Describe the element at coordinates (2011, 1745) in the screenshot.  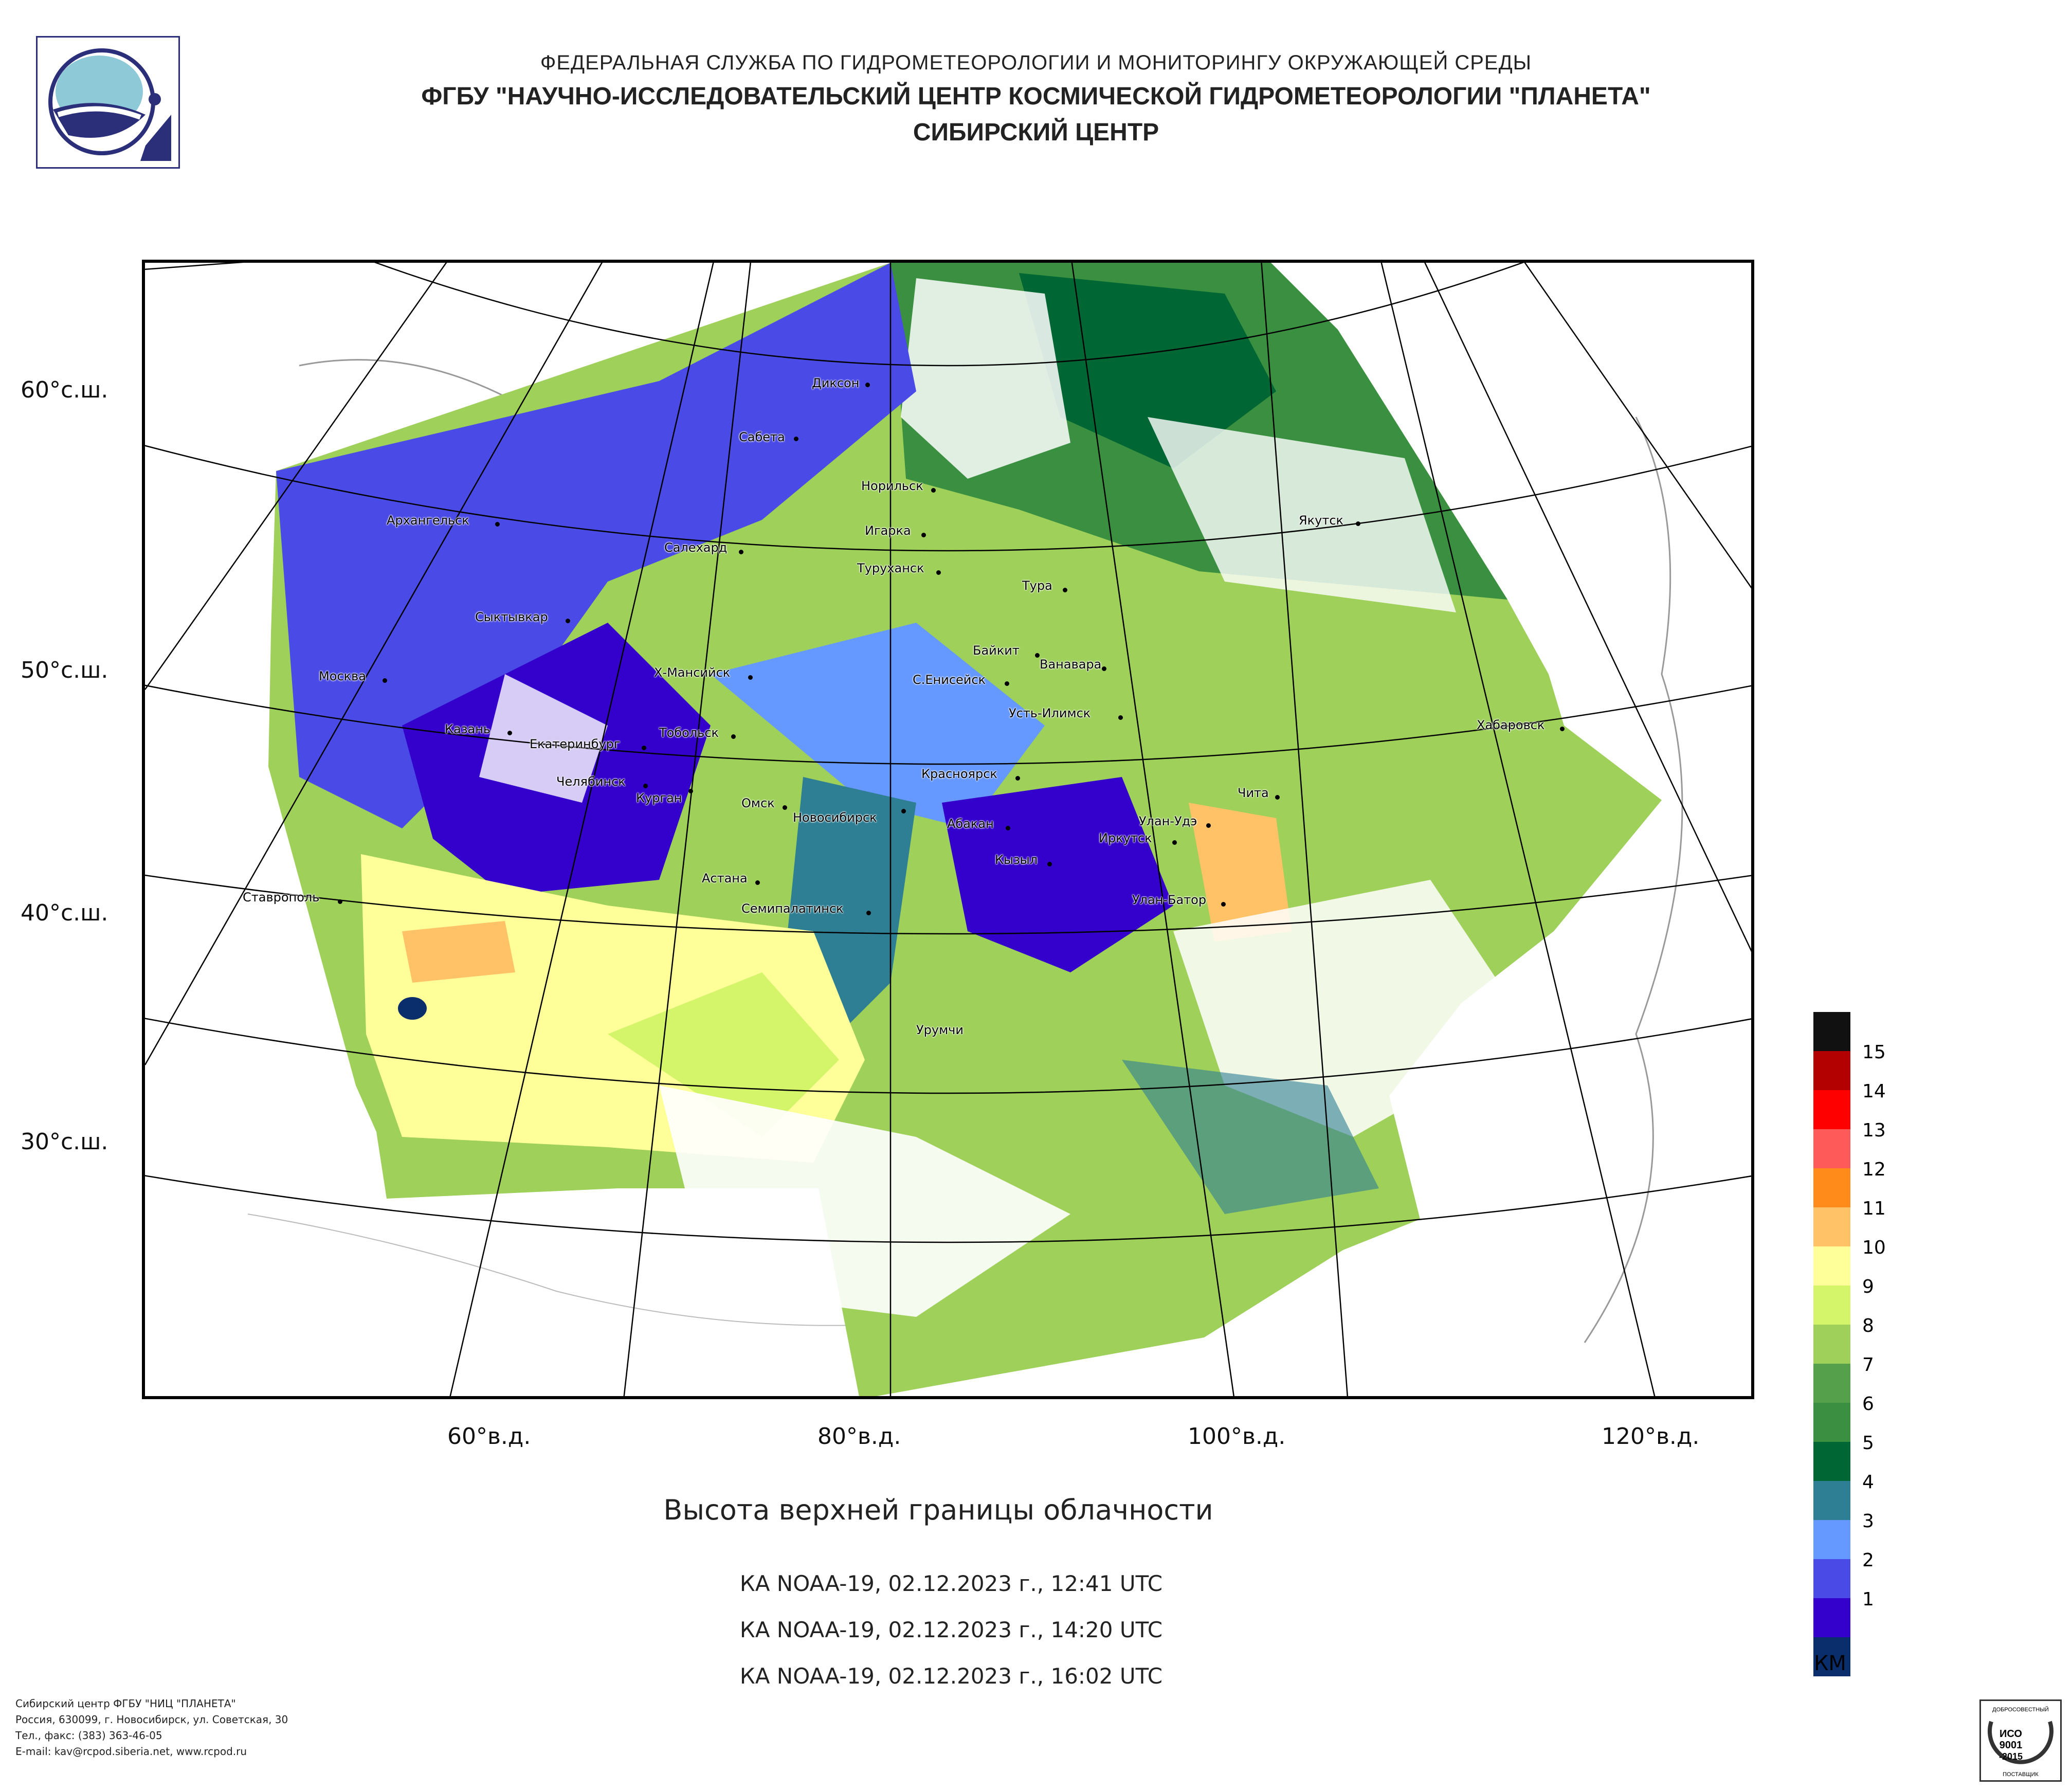
I see `iso-l2: 9001` at that location.